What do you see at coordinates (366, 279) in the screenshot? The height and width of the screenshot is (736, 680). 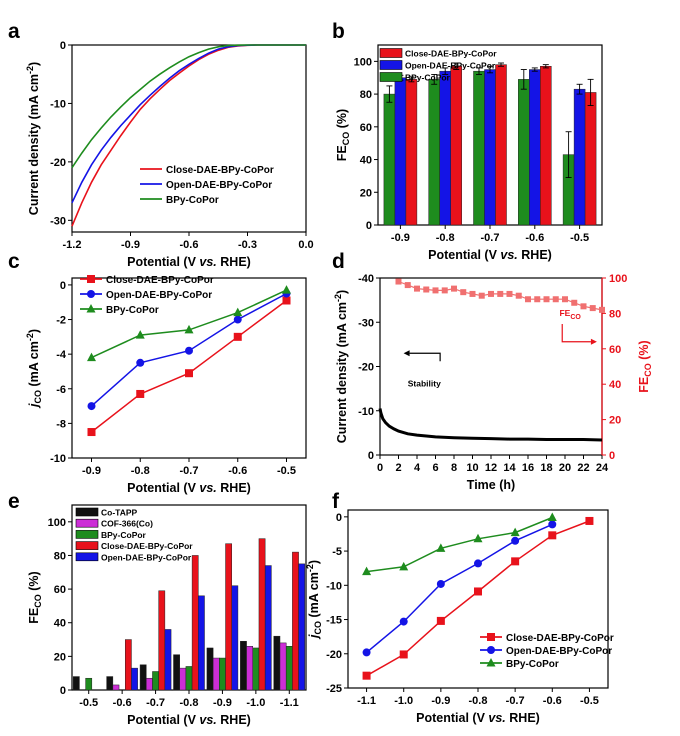 I see `y-tick-label: -40` at bounding box center [366, 279].